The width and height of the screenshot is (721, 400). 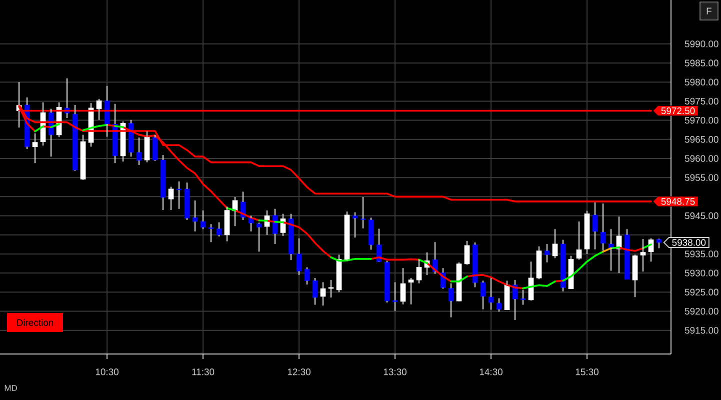 What do you see at coordinates (299, 372) in the screenshot?
I see `x-tick-label: 12:30` at bounding box center [299, 372].